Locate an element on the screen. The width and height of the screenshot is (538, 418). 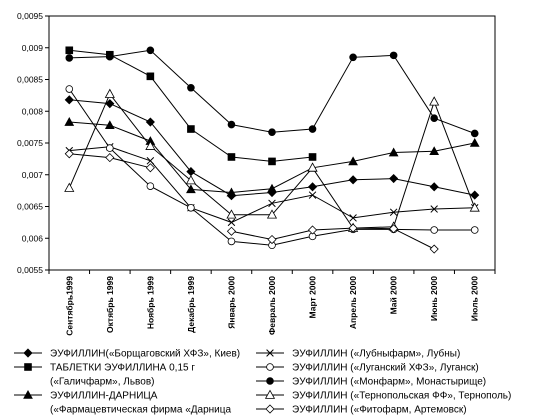
legend-label: ЭУФИЛЛИН-ДАРНИЦА is located at coordinates (104, 396).